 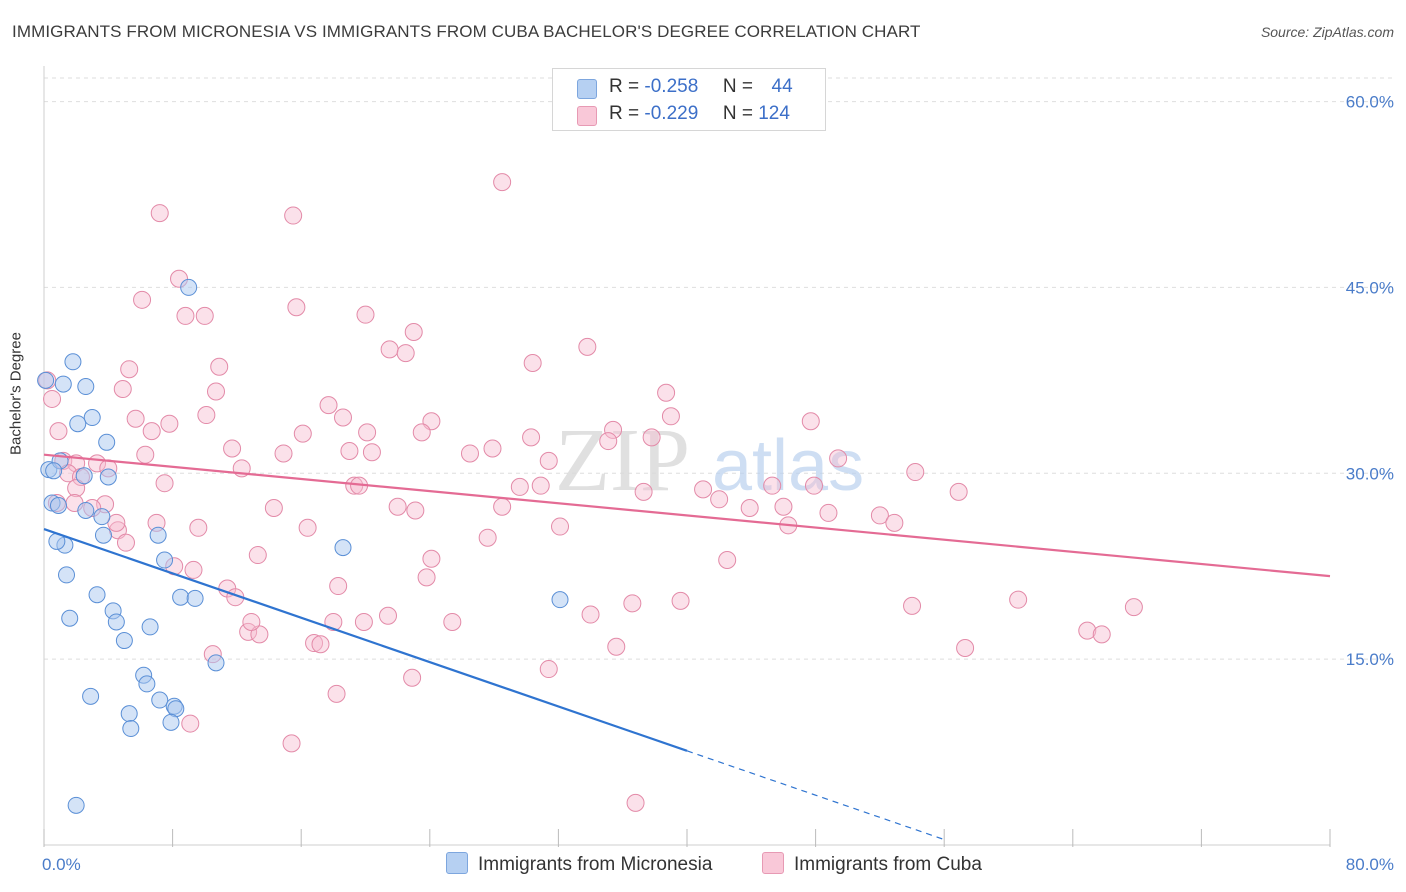 I want to click on x-tick-label-min: 0.0%, so click(x=61, y=864).